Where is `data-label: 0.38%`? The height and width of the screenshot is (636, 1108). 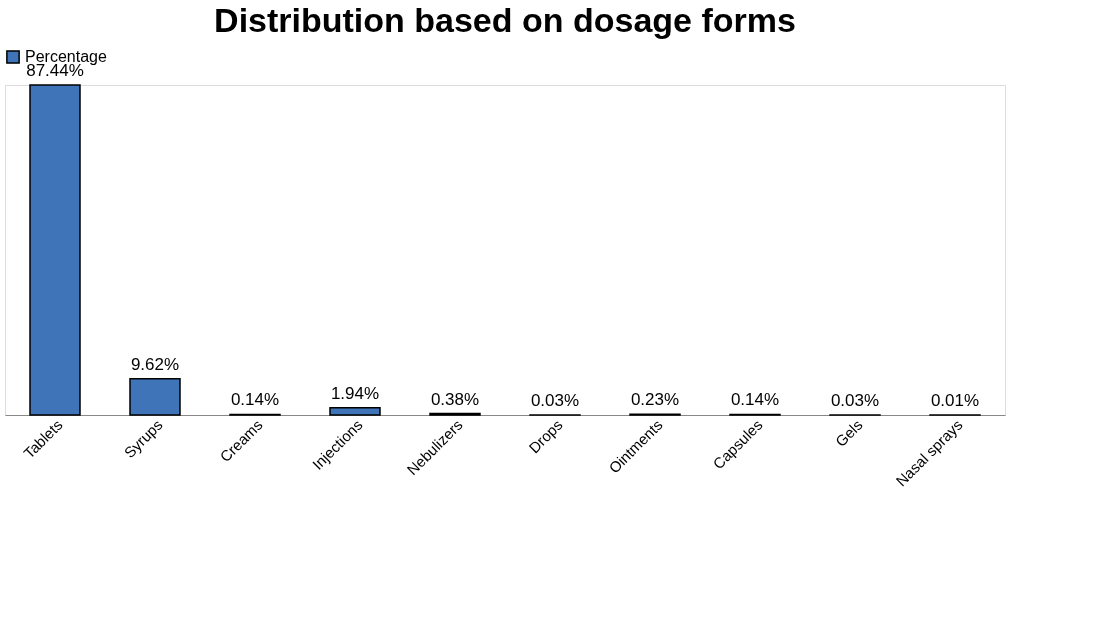
data-label: 0.38% is located at coordinates (455, 399).